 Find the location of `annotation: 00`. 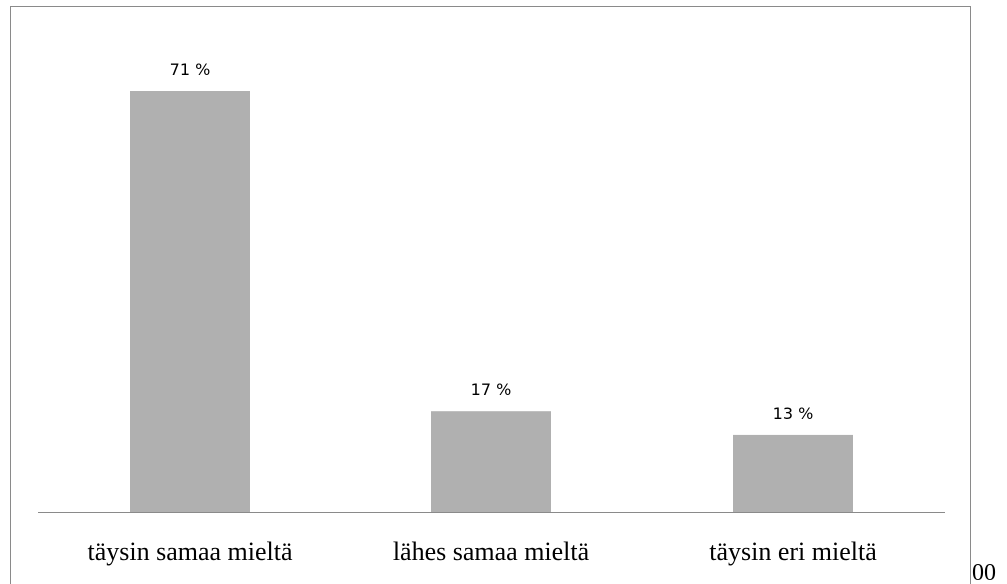

annotation: 00 is located at coordinates (984, 572).